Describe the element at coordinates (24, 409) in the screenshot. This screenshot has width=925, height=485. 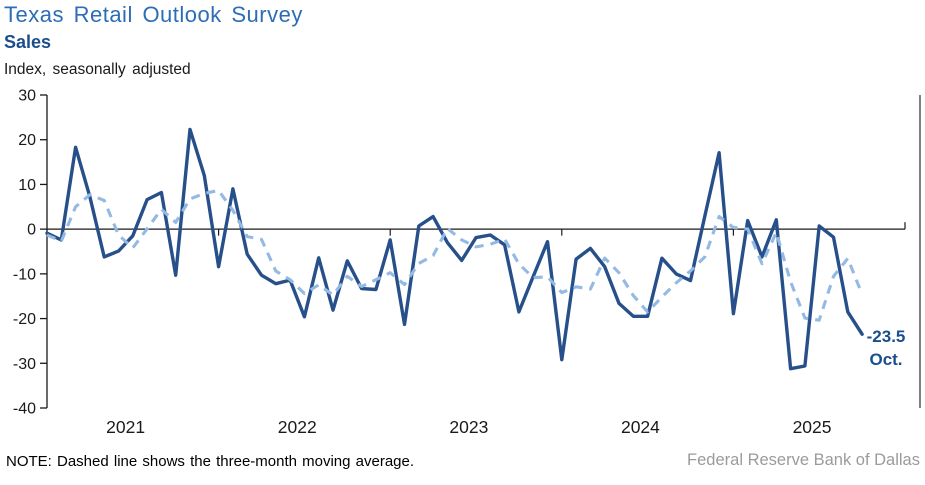
I see `y-tick-label: -40` at that location.